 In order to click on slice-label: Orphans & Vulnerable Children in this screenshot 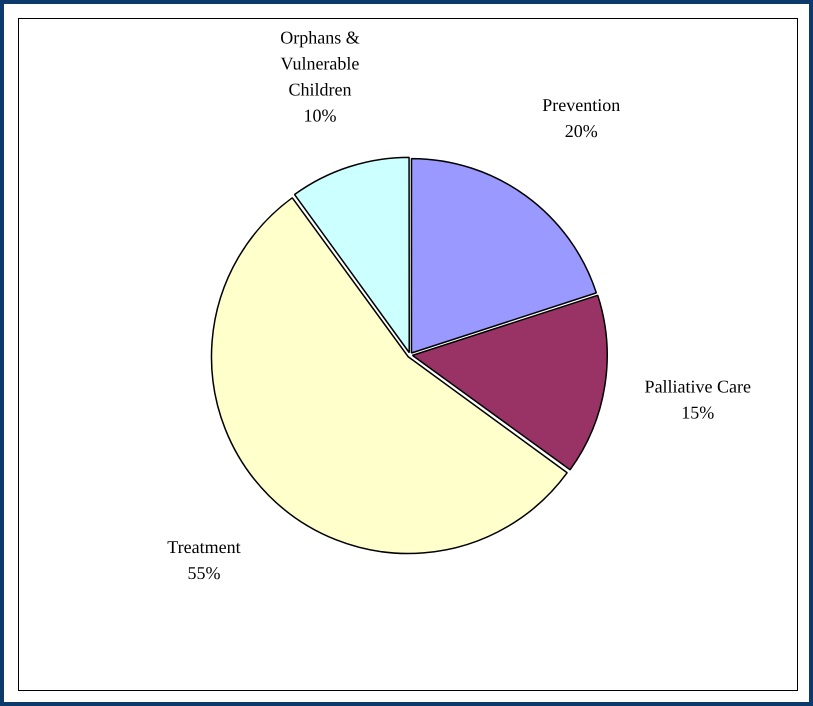, I will do `click(320, 64)`.